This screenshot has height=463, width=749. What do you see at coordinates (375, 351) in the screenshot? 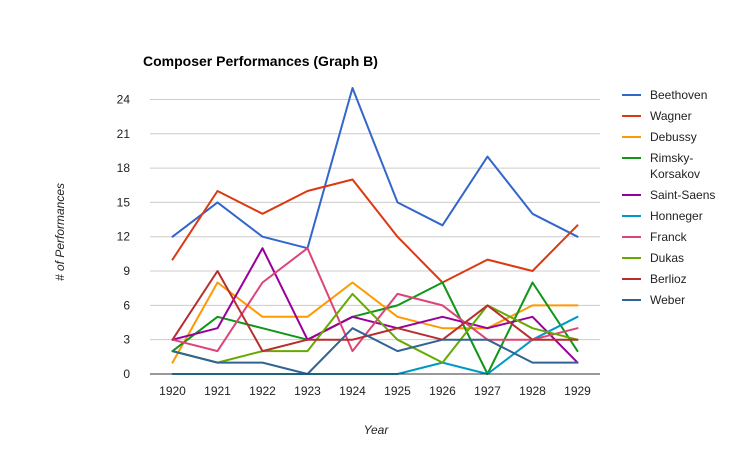
I see `series-line-weber` at bounding box center [375, 351].